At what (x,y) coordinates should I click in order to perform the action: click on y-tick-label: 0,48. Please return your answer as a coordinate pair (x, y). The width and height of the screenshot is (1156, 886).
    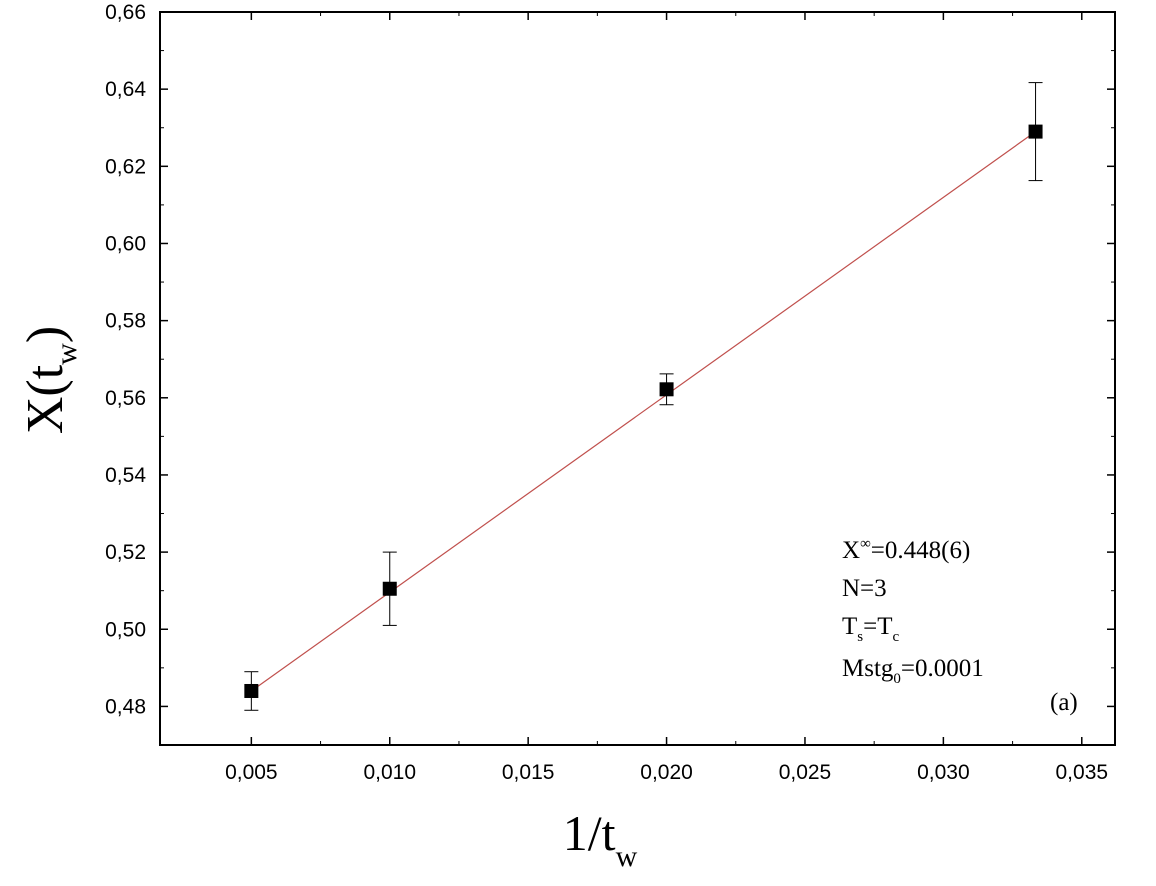
    Looking at the image, I should click on (125, 706).